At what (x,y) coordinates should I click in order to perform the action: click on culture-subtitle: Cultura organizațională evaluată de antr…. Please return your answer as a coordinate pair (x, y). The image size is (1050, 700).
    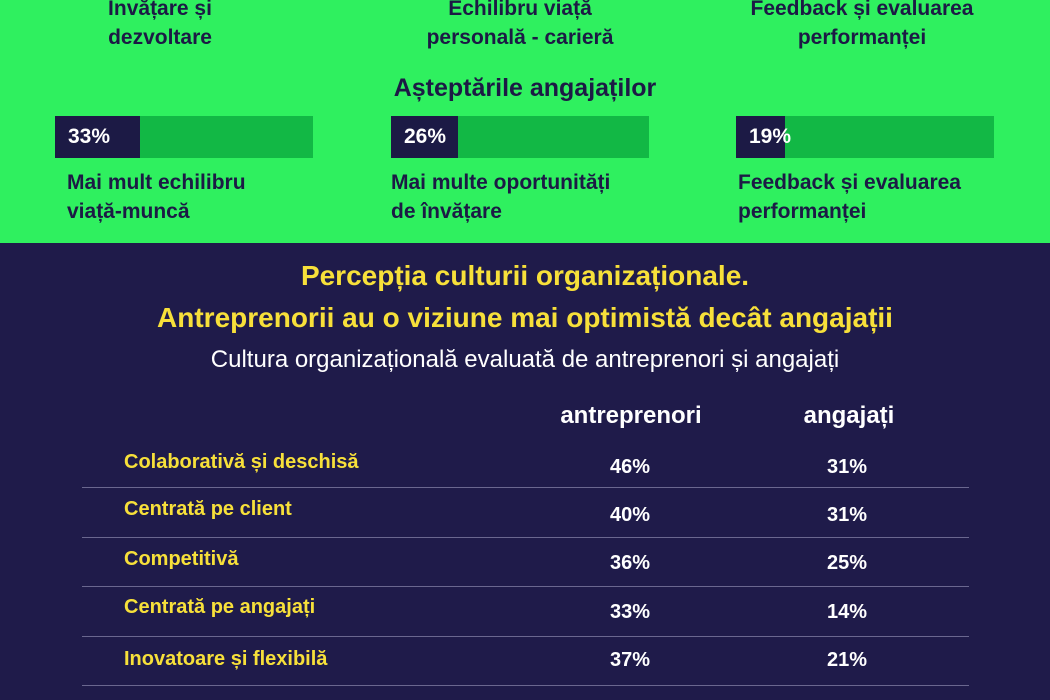
    Looking at the image, I should click on (525, 359).